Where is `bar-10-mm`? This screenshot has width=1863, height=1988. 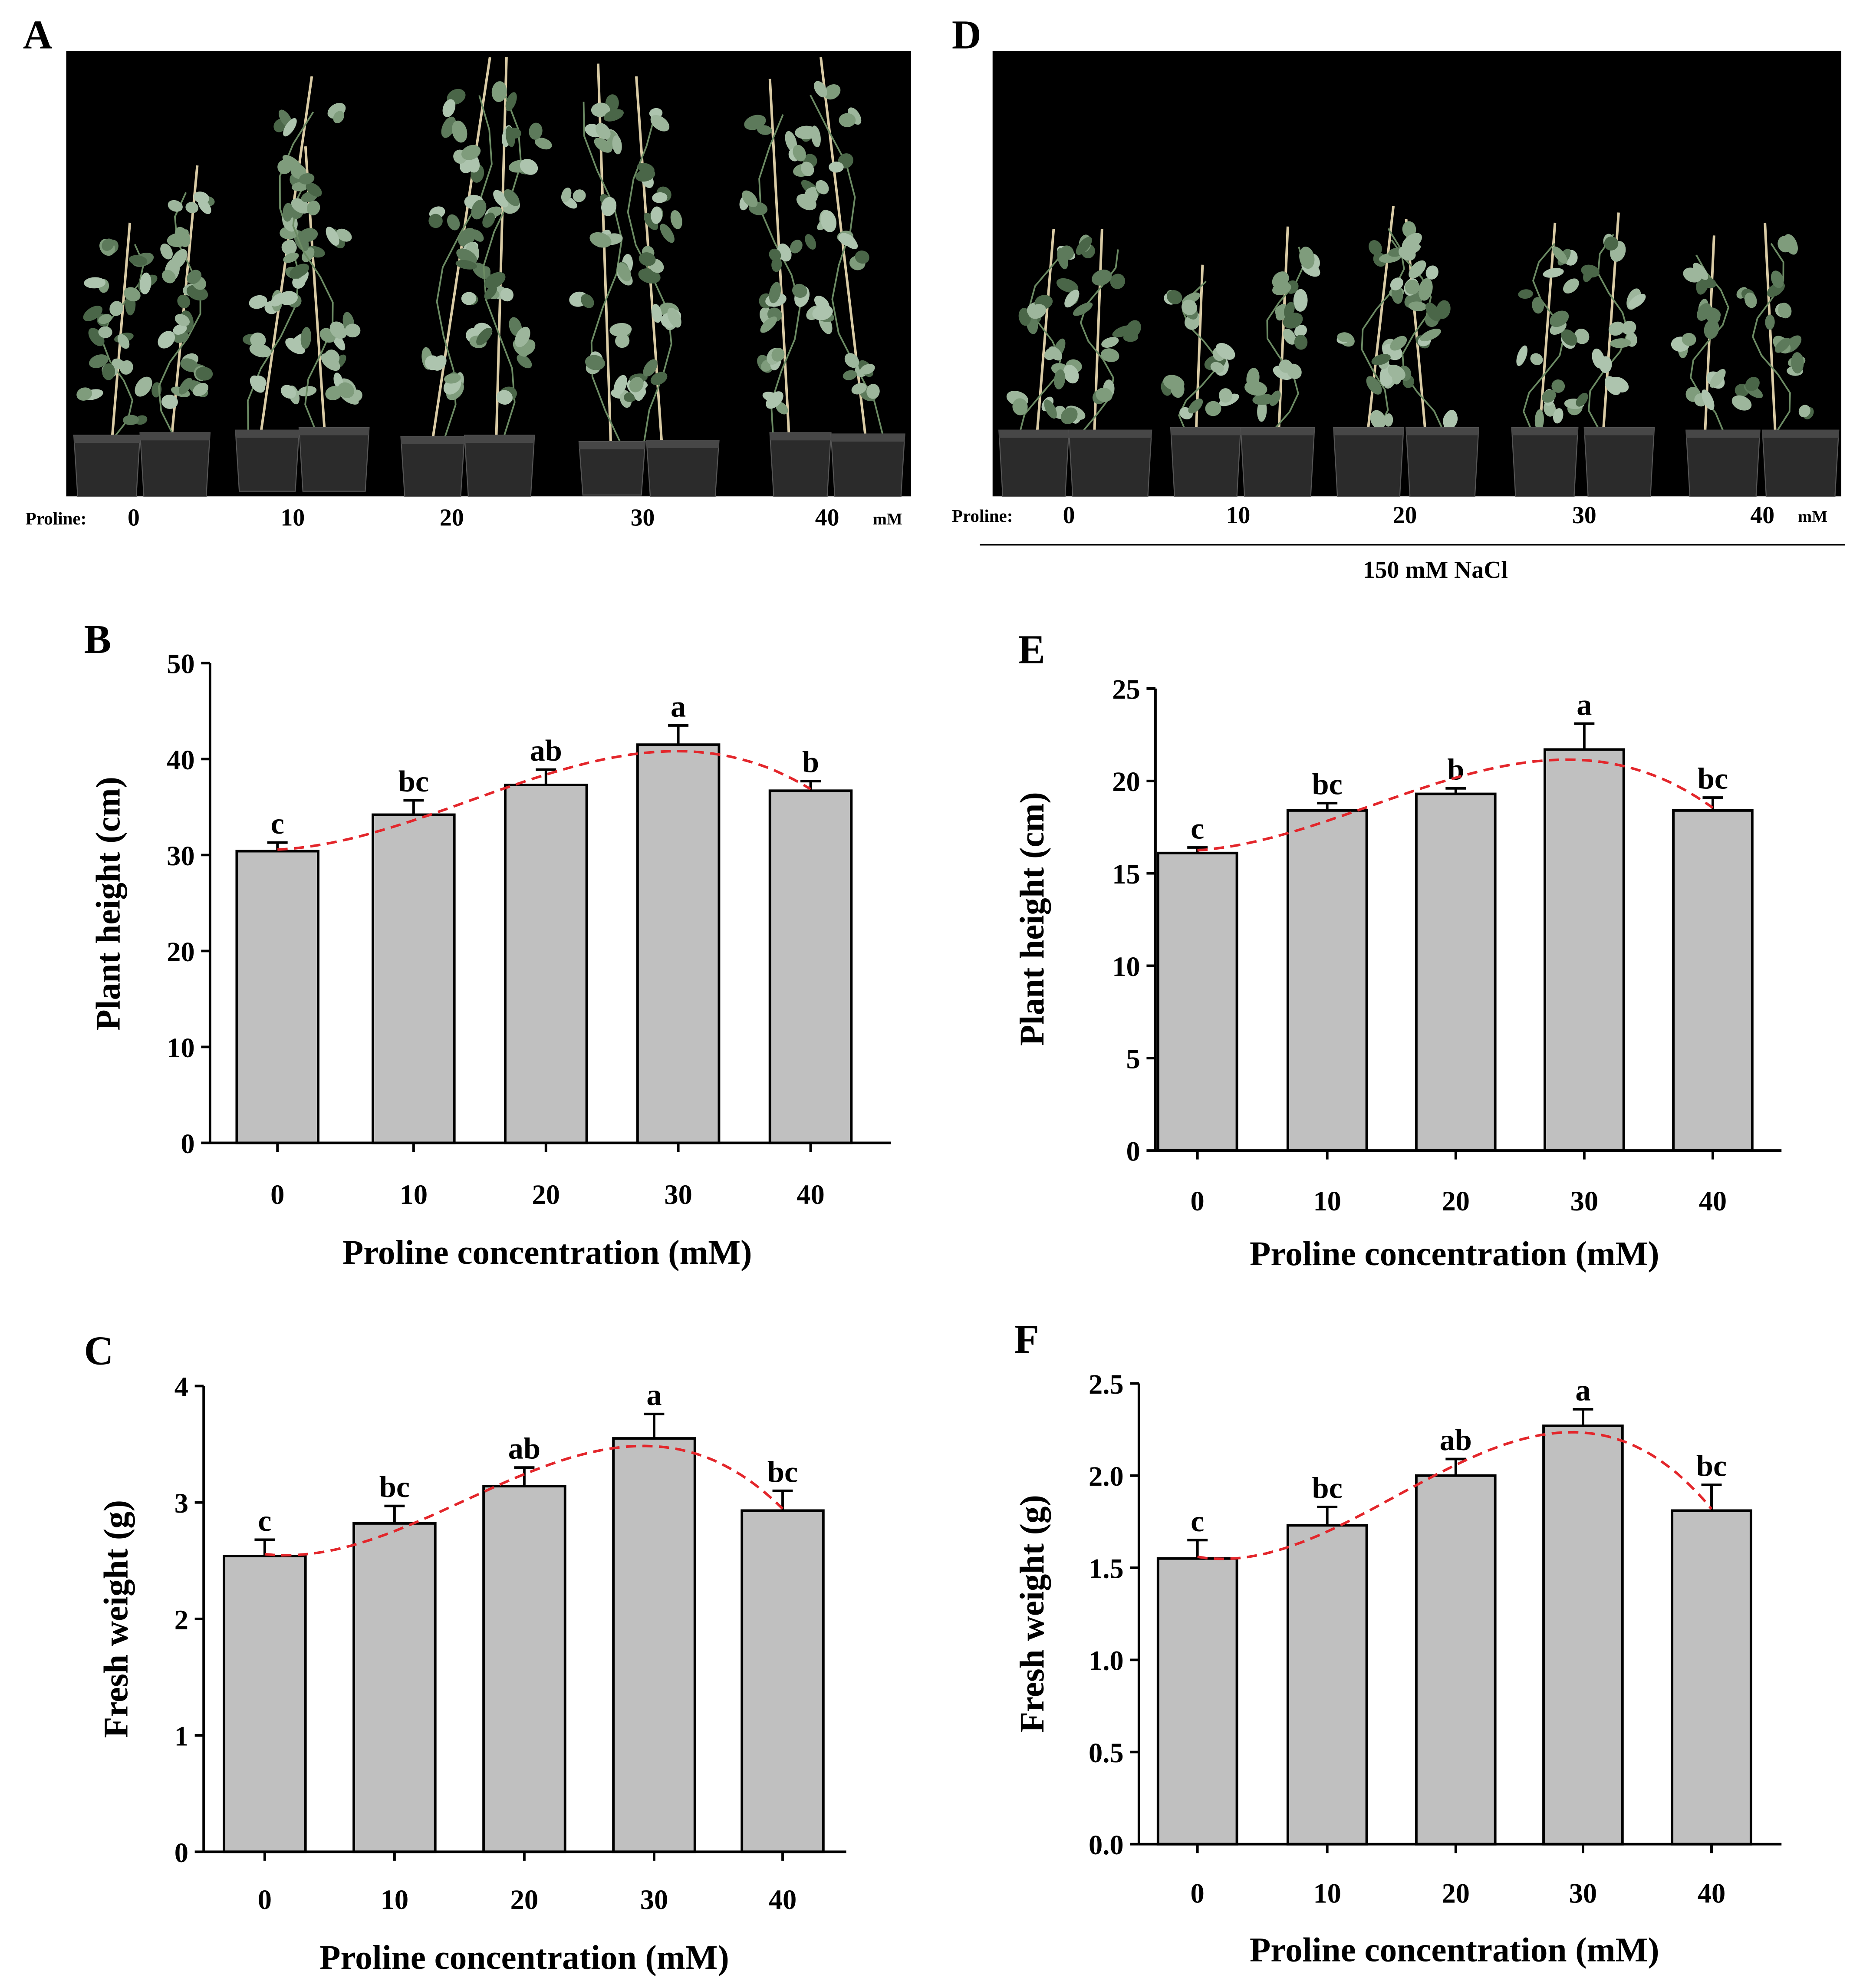
bar-10-mm is located at coordinates (1327, 1685).